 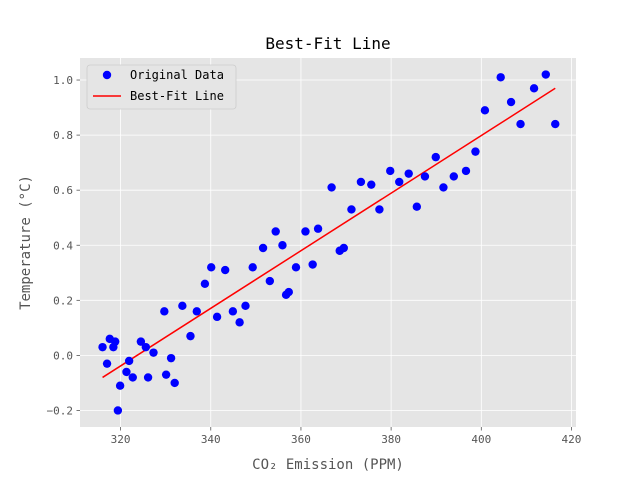 What do you see at coordinates (572, 439) in the screenshot?
I see `x-tick-label: 420` at bounding box center [572, 439].